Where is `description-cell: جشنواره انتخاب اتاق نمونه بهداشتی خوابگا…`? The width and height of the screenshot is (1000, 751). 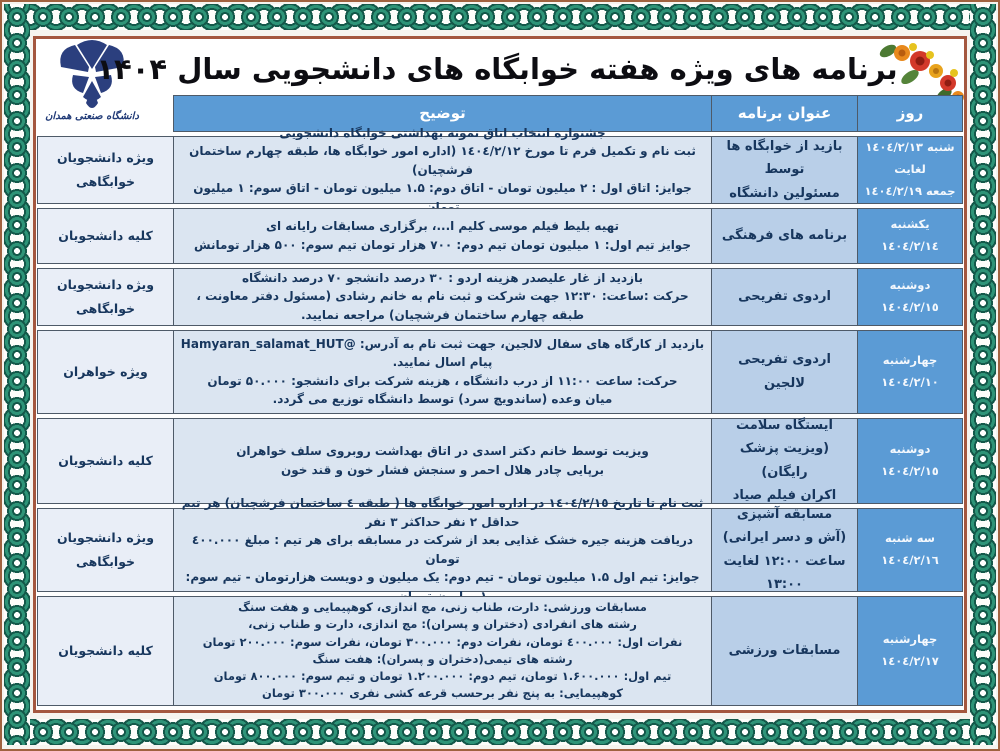
description-cell: جشنواره انتخاب اتاق نمونه بهداشتی خوابگا… is located at coordinates (442, 170).